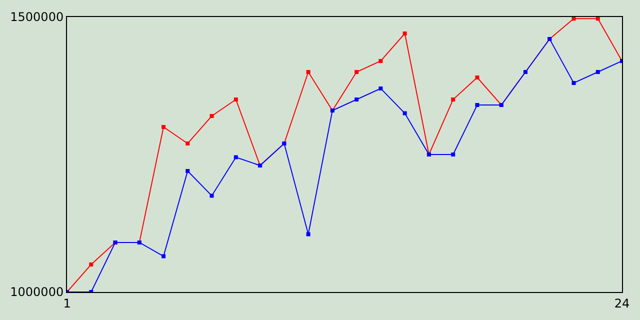 This screenshot has height=320, width=640. What do you see at coordinates (37, 17) in the screenshot?
I see `y-tick-label: 1500000` at bounding box center [37, 17].